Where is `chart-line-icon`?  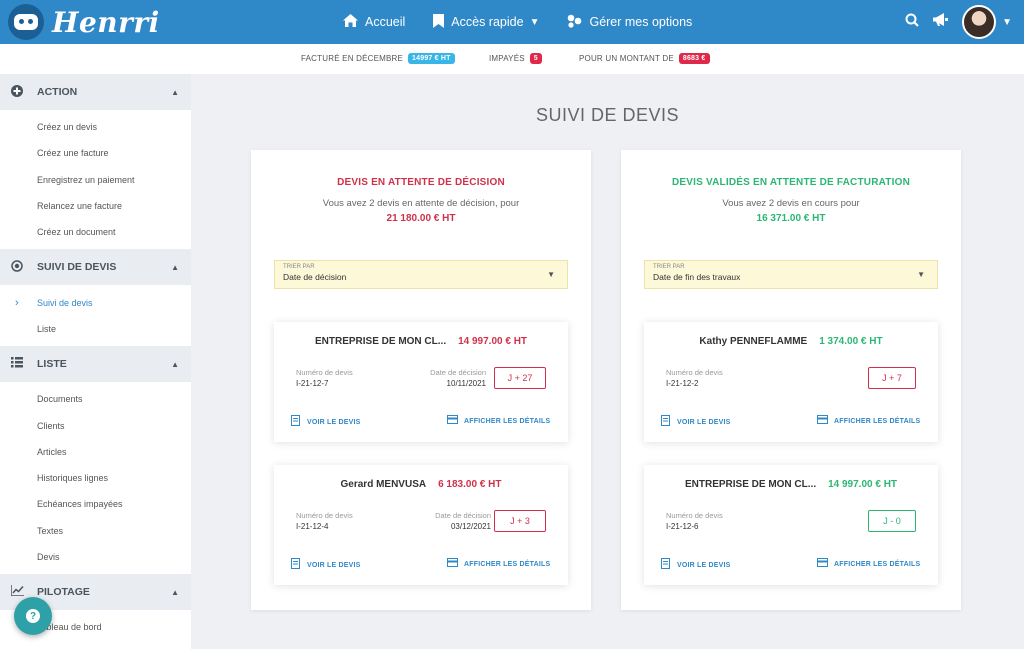
chart-line-icon is located at coordinates (17, 592).